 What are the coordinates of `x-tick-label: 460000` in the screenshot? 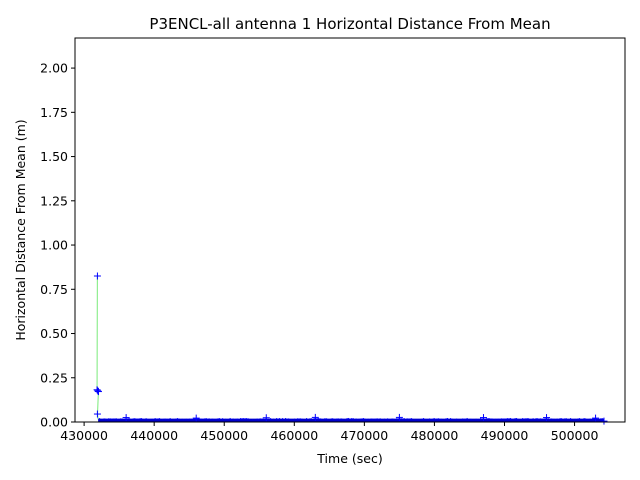 It's located at (294, 435).